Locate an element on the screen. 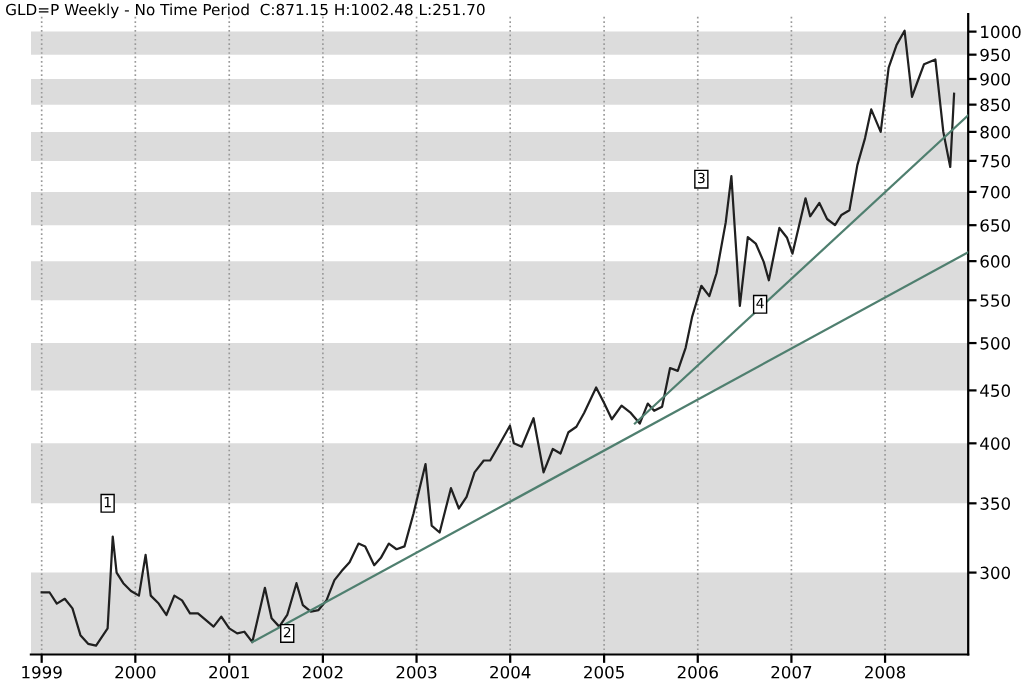 The image size is (1030, 700). y-tick-label: 650 is located at coordinates (995, 225).